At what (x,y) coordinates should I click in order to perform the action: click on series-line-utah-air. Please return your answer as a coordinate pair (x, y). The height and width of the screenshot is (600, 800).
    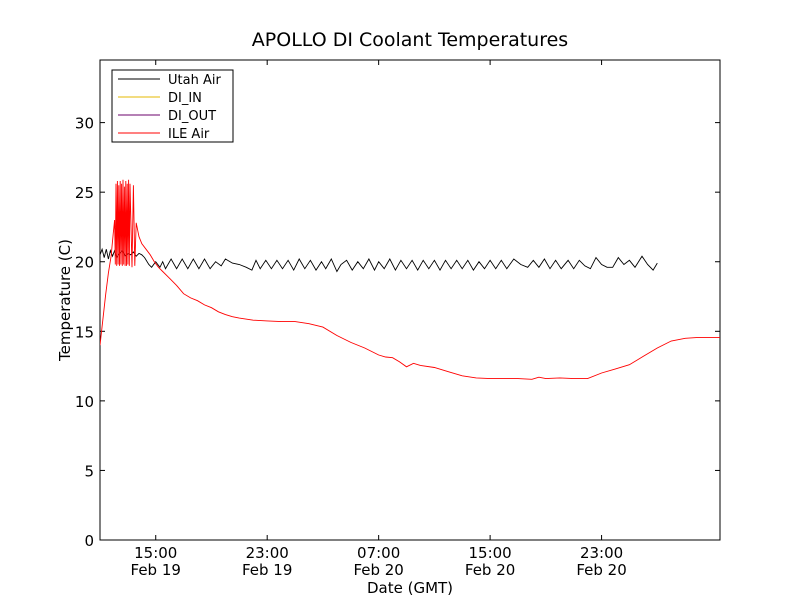
    Looking at the image, I should click on (379, 260).